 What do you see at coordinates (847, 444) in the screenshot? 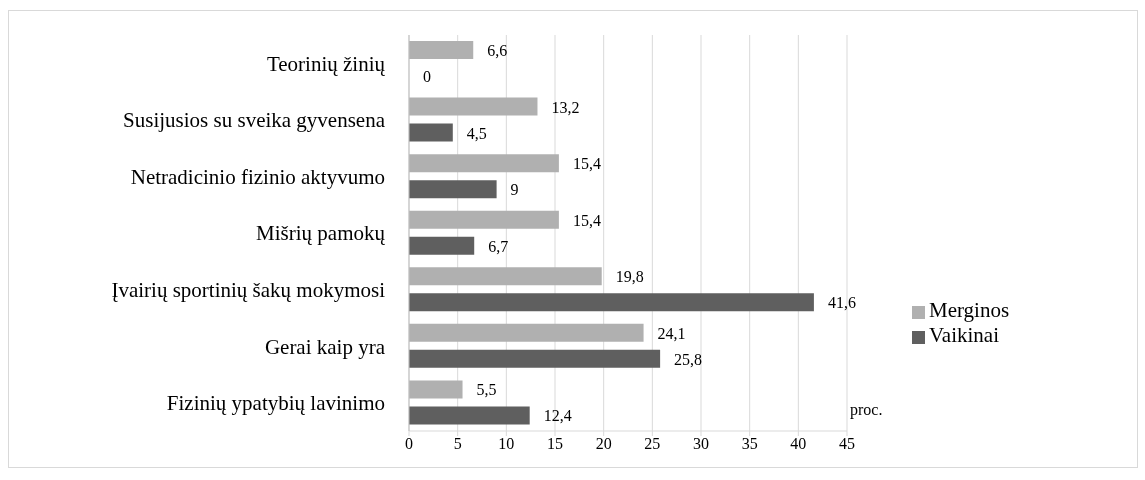
I see `x-tick-label: 45` at bounding box center [847, 444].